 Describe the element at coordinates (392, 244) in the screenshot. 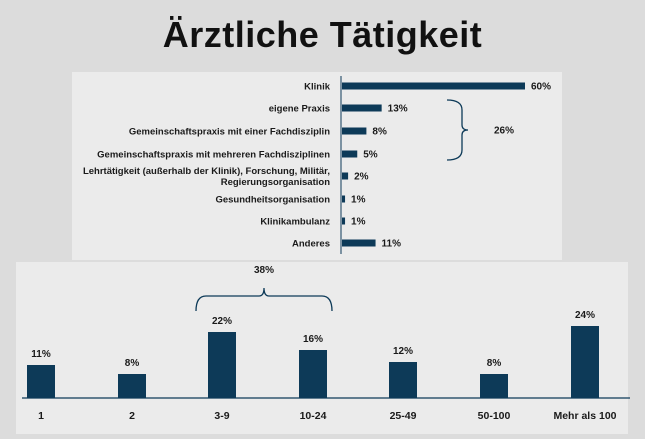

I see `h-value-label: 11%` at that location.